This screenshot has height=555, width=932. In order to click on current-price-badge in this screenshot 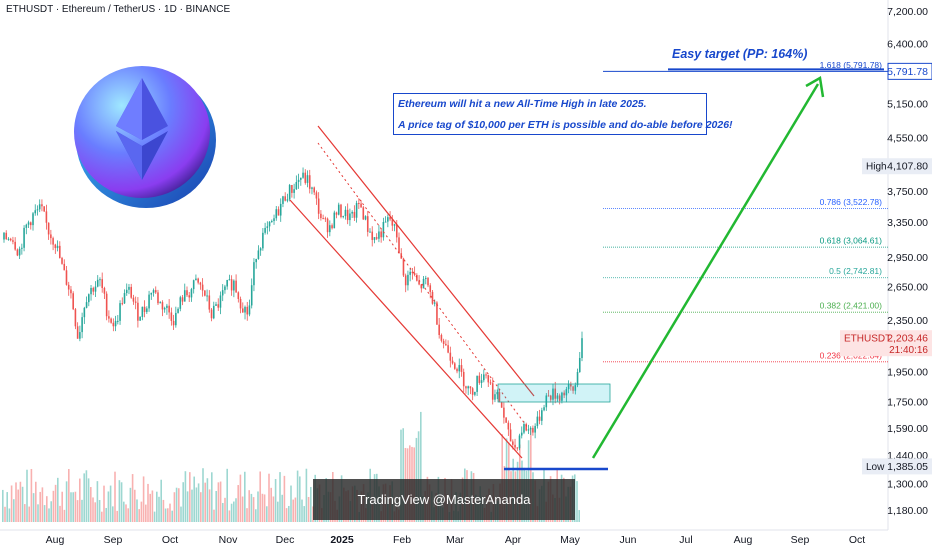, I will do `click(886, 343)`.